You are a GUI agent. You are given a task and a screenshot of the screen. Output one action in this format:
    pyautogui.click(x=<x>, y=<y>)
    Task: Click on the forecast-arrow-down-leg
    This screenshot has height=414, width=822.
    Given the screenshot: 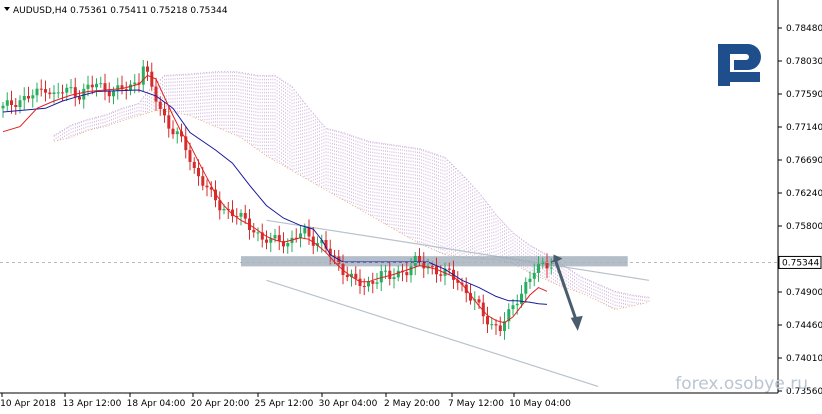 What is the action you would take?
    pyautogui.click(x=566, y=291)
    